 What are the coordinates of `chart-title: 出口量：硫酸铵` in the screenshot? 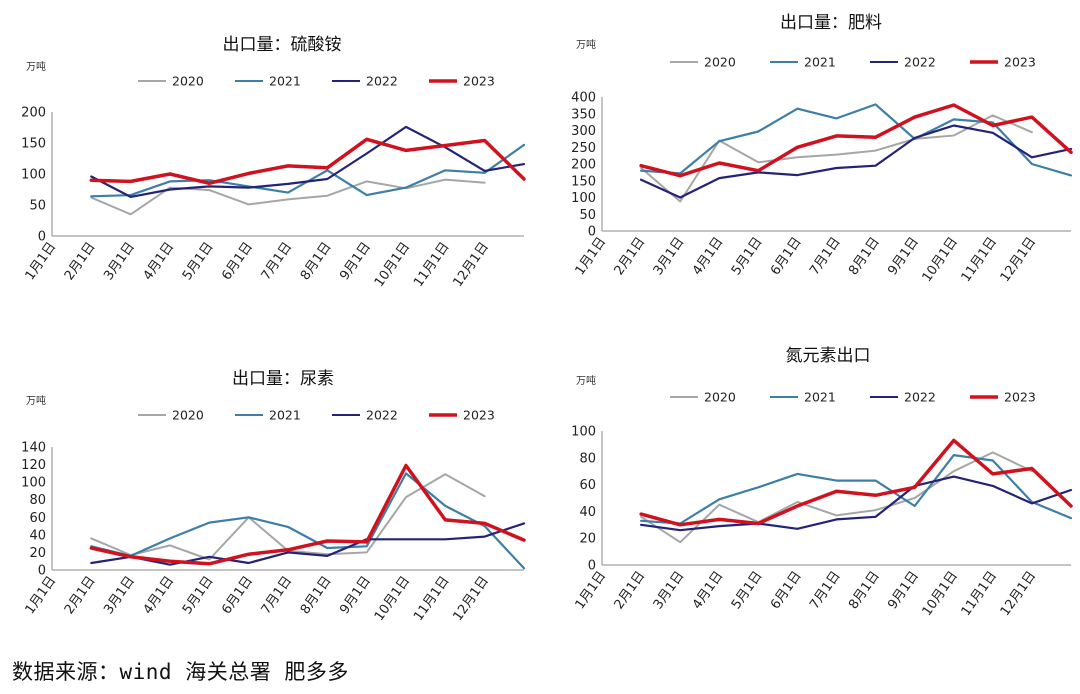 It's located at (282, 45).